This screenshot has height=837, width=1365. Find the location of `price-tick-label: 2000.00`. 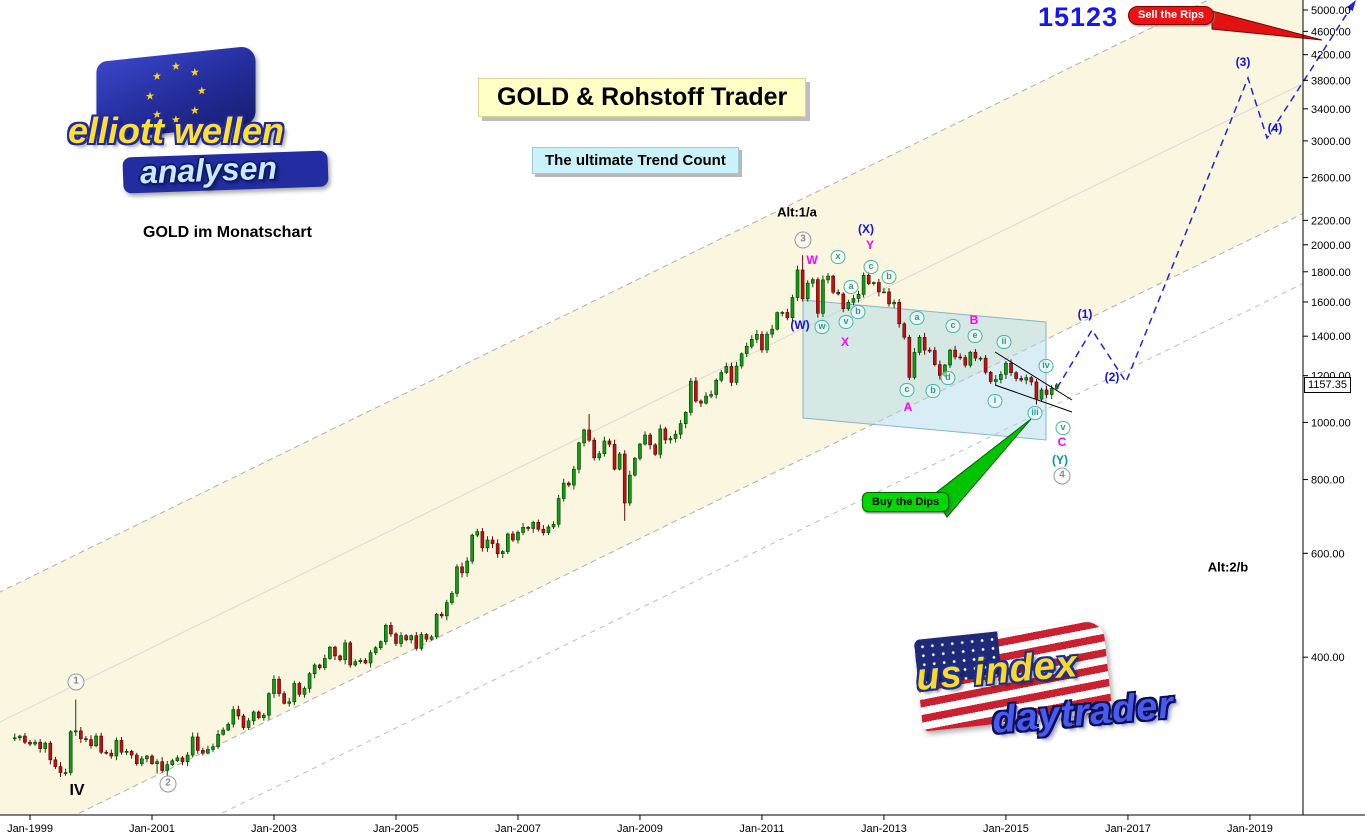

price-tick-label: 2000.00 is located at coordinates (1331, 246).